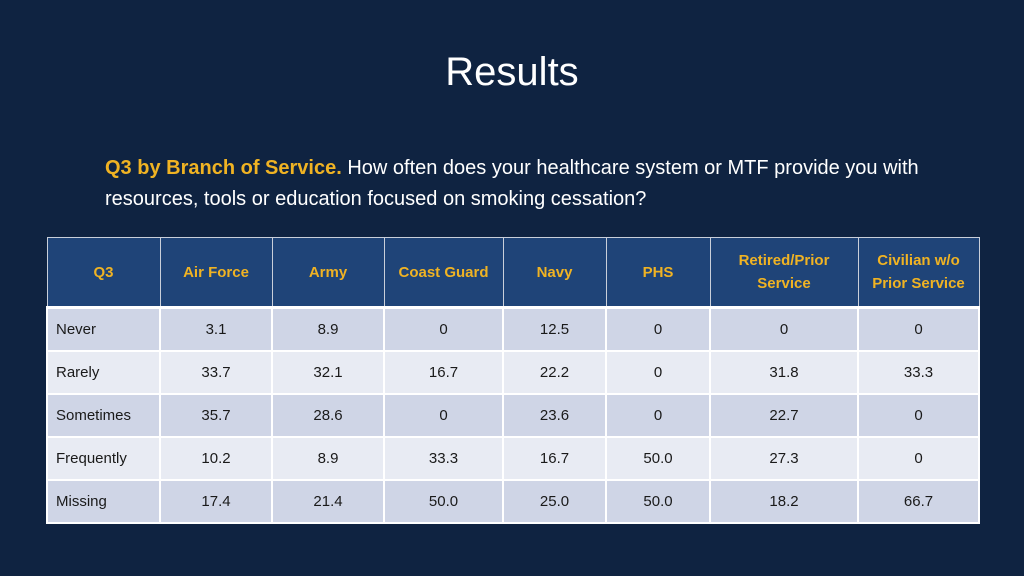  Describe the element at coordinates (918, 501) in the screenshot. I see `cell-civilian-no-prior-service: 66.7` at that location.